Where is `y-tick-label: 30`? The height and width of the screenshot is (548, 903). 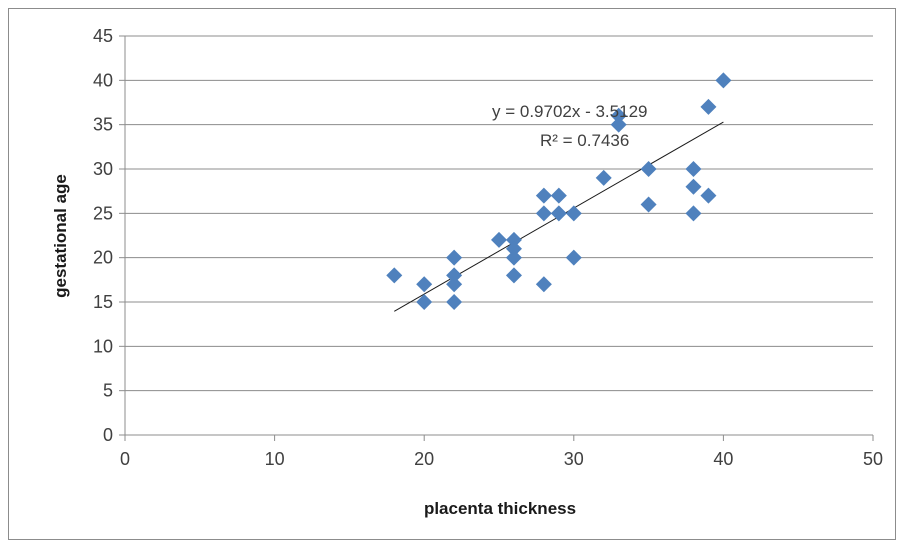 y-tick-label: 30 is located at coordinates (103, 169).